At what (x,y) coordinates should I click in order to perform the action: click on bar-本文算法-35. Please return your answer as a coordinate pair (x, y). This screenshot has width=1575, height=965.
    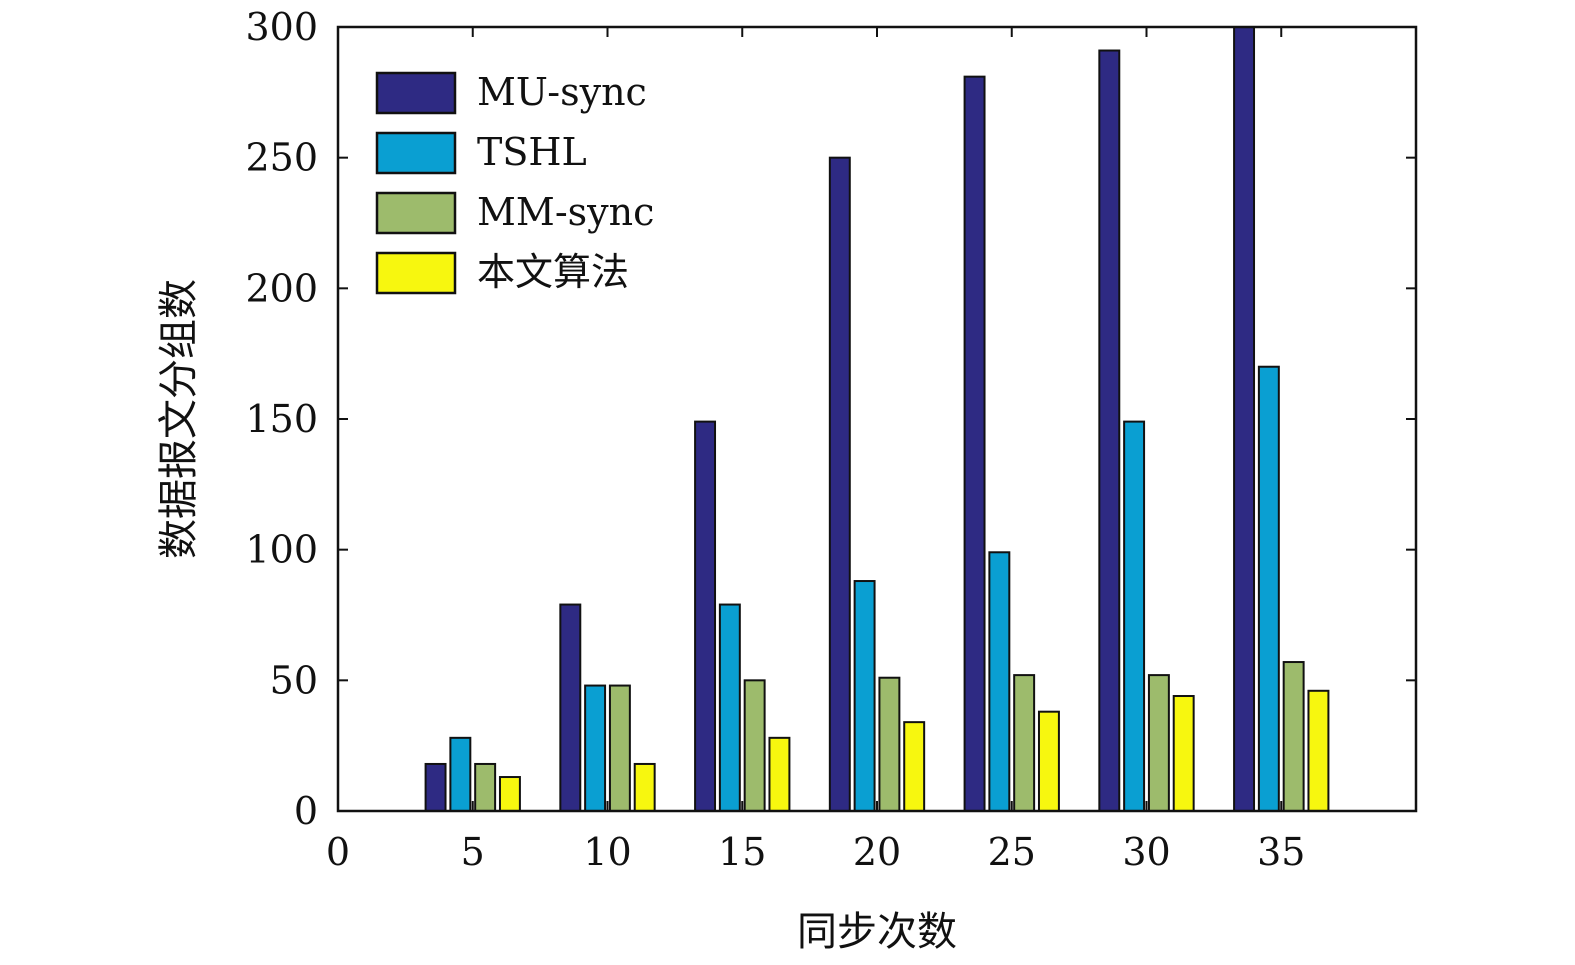
    Looking at the image, I should click on (1318, 750).